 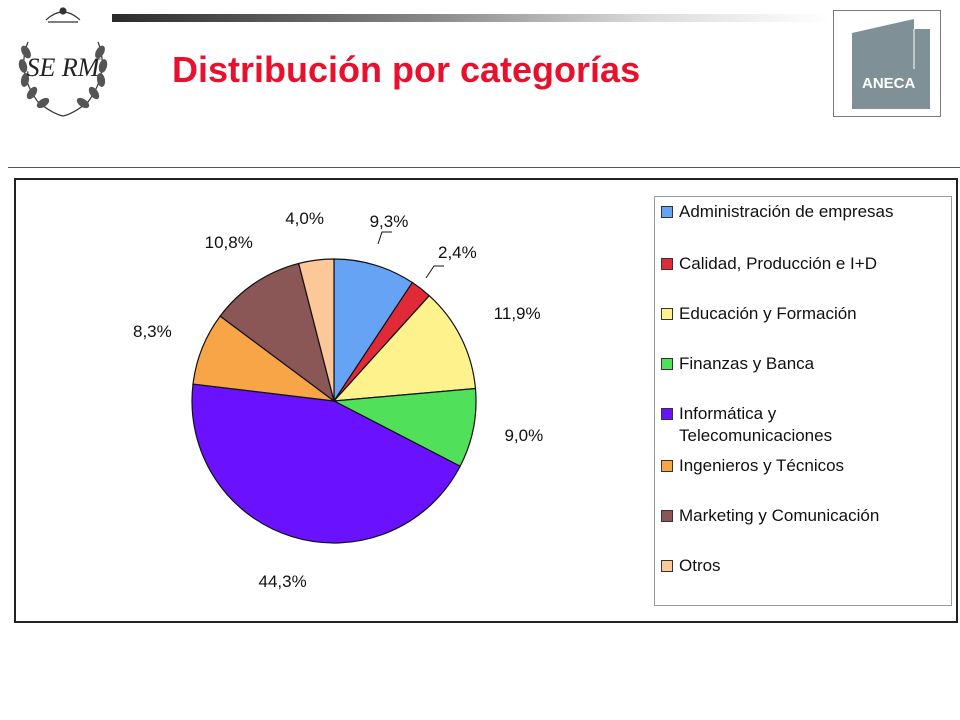 I want to click on data-label: 2,4%, so click(x=457, y=253).